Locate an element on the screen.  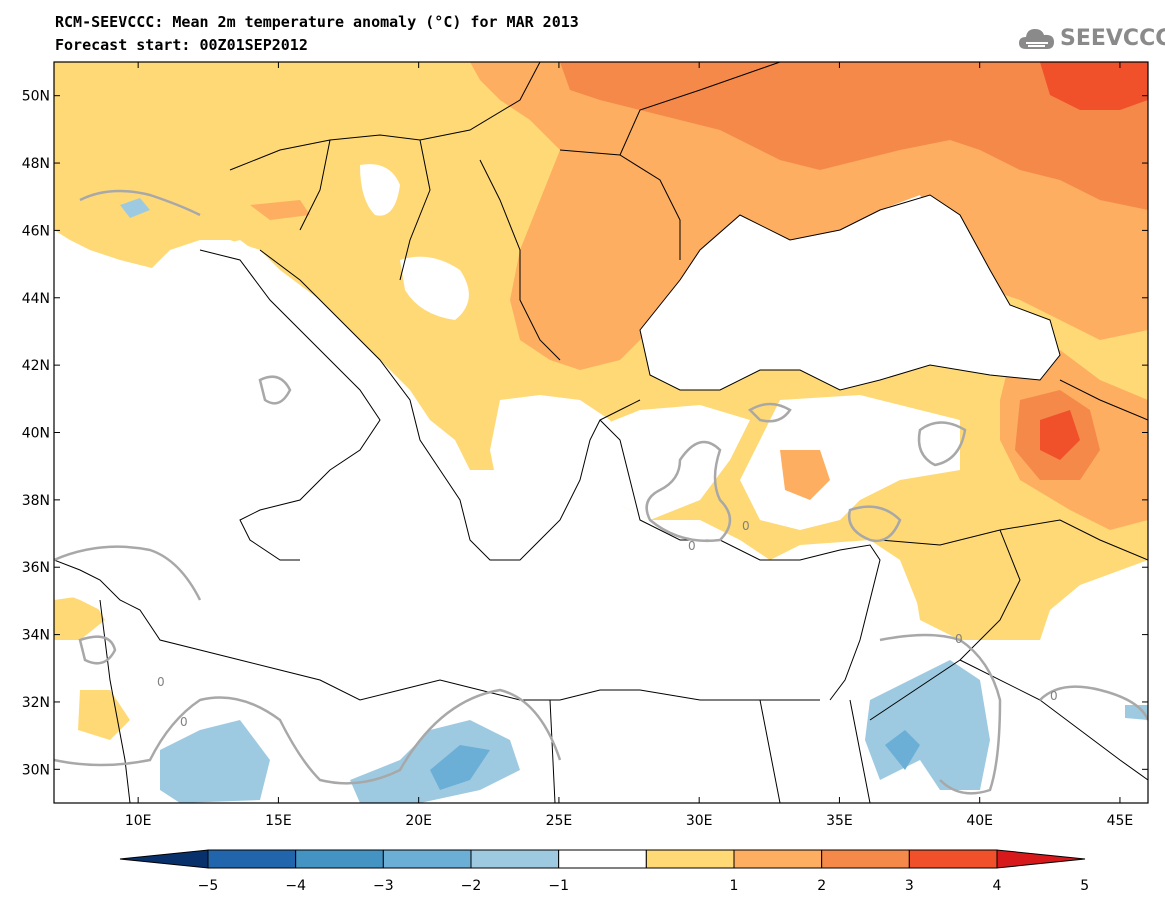
lat-tick-label: 38N is located at coordinates (36, 501).